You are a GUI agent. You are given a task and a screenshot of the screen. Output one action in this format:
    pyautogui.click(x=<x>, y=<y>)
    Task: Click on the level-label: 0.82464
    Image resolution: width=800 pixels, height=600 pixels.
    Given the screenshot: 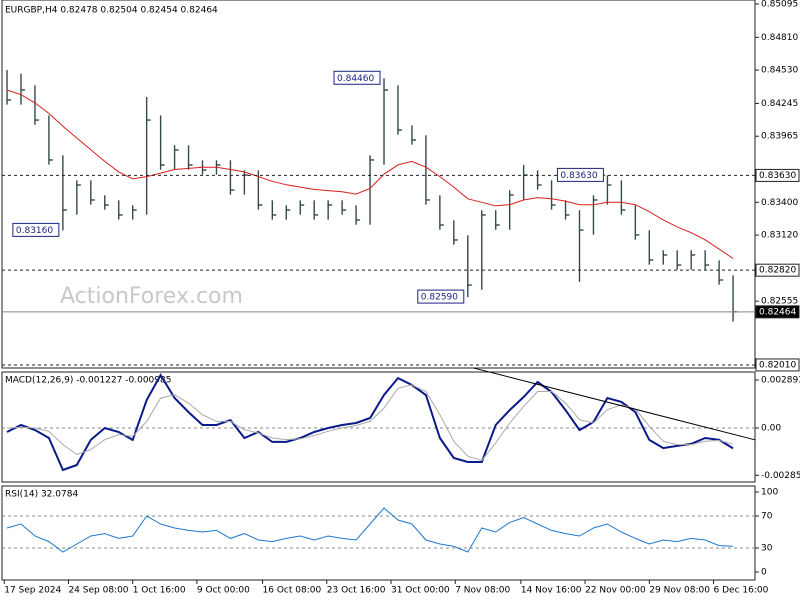 What is the action you would take?
    pyautogui.click(x=777, y=312)
    